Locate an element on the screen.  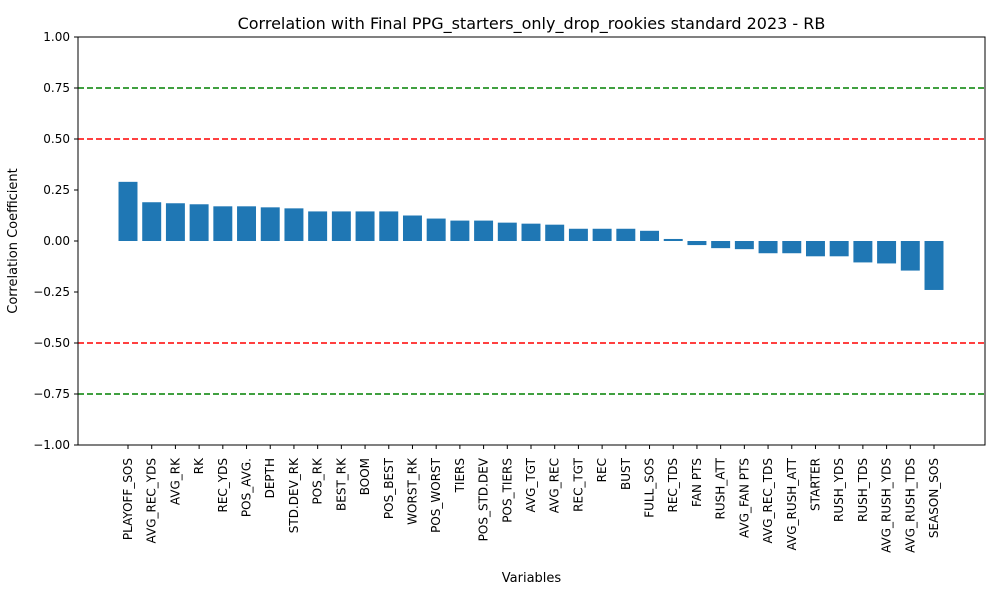
x-tick-label: STD.DEV_RK is located at coordinates (294, 495).